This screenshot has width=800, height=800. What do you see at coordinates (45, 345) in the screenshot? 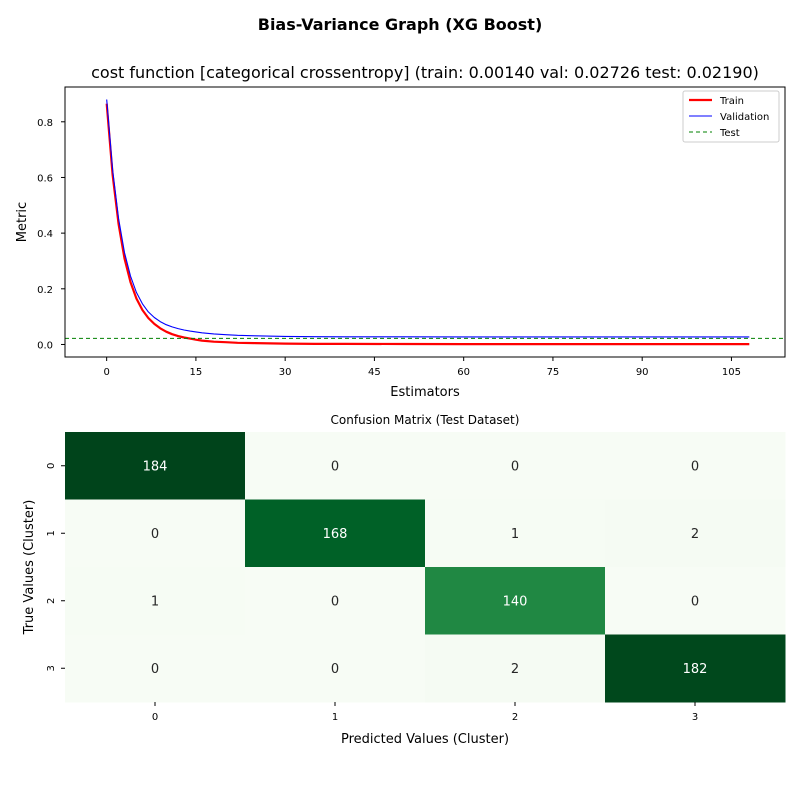
I see `y-tick-label: 0.0` at bounding box center [45, 345].